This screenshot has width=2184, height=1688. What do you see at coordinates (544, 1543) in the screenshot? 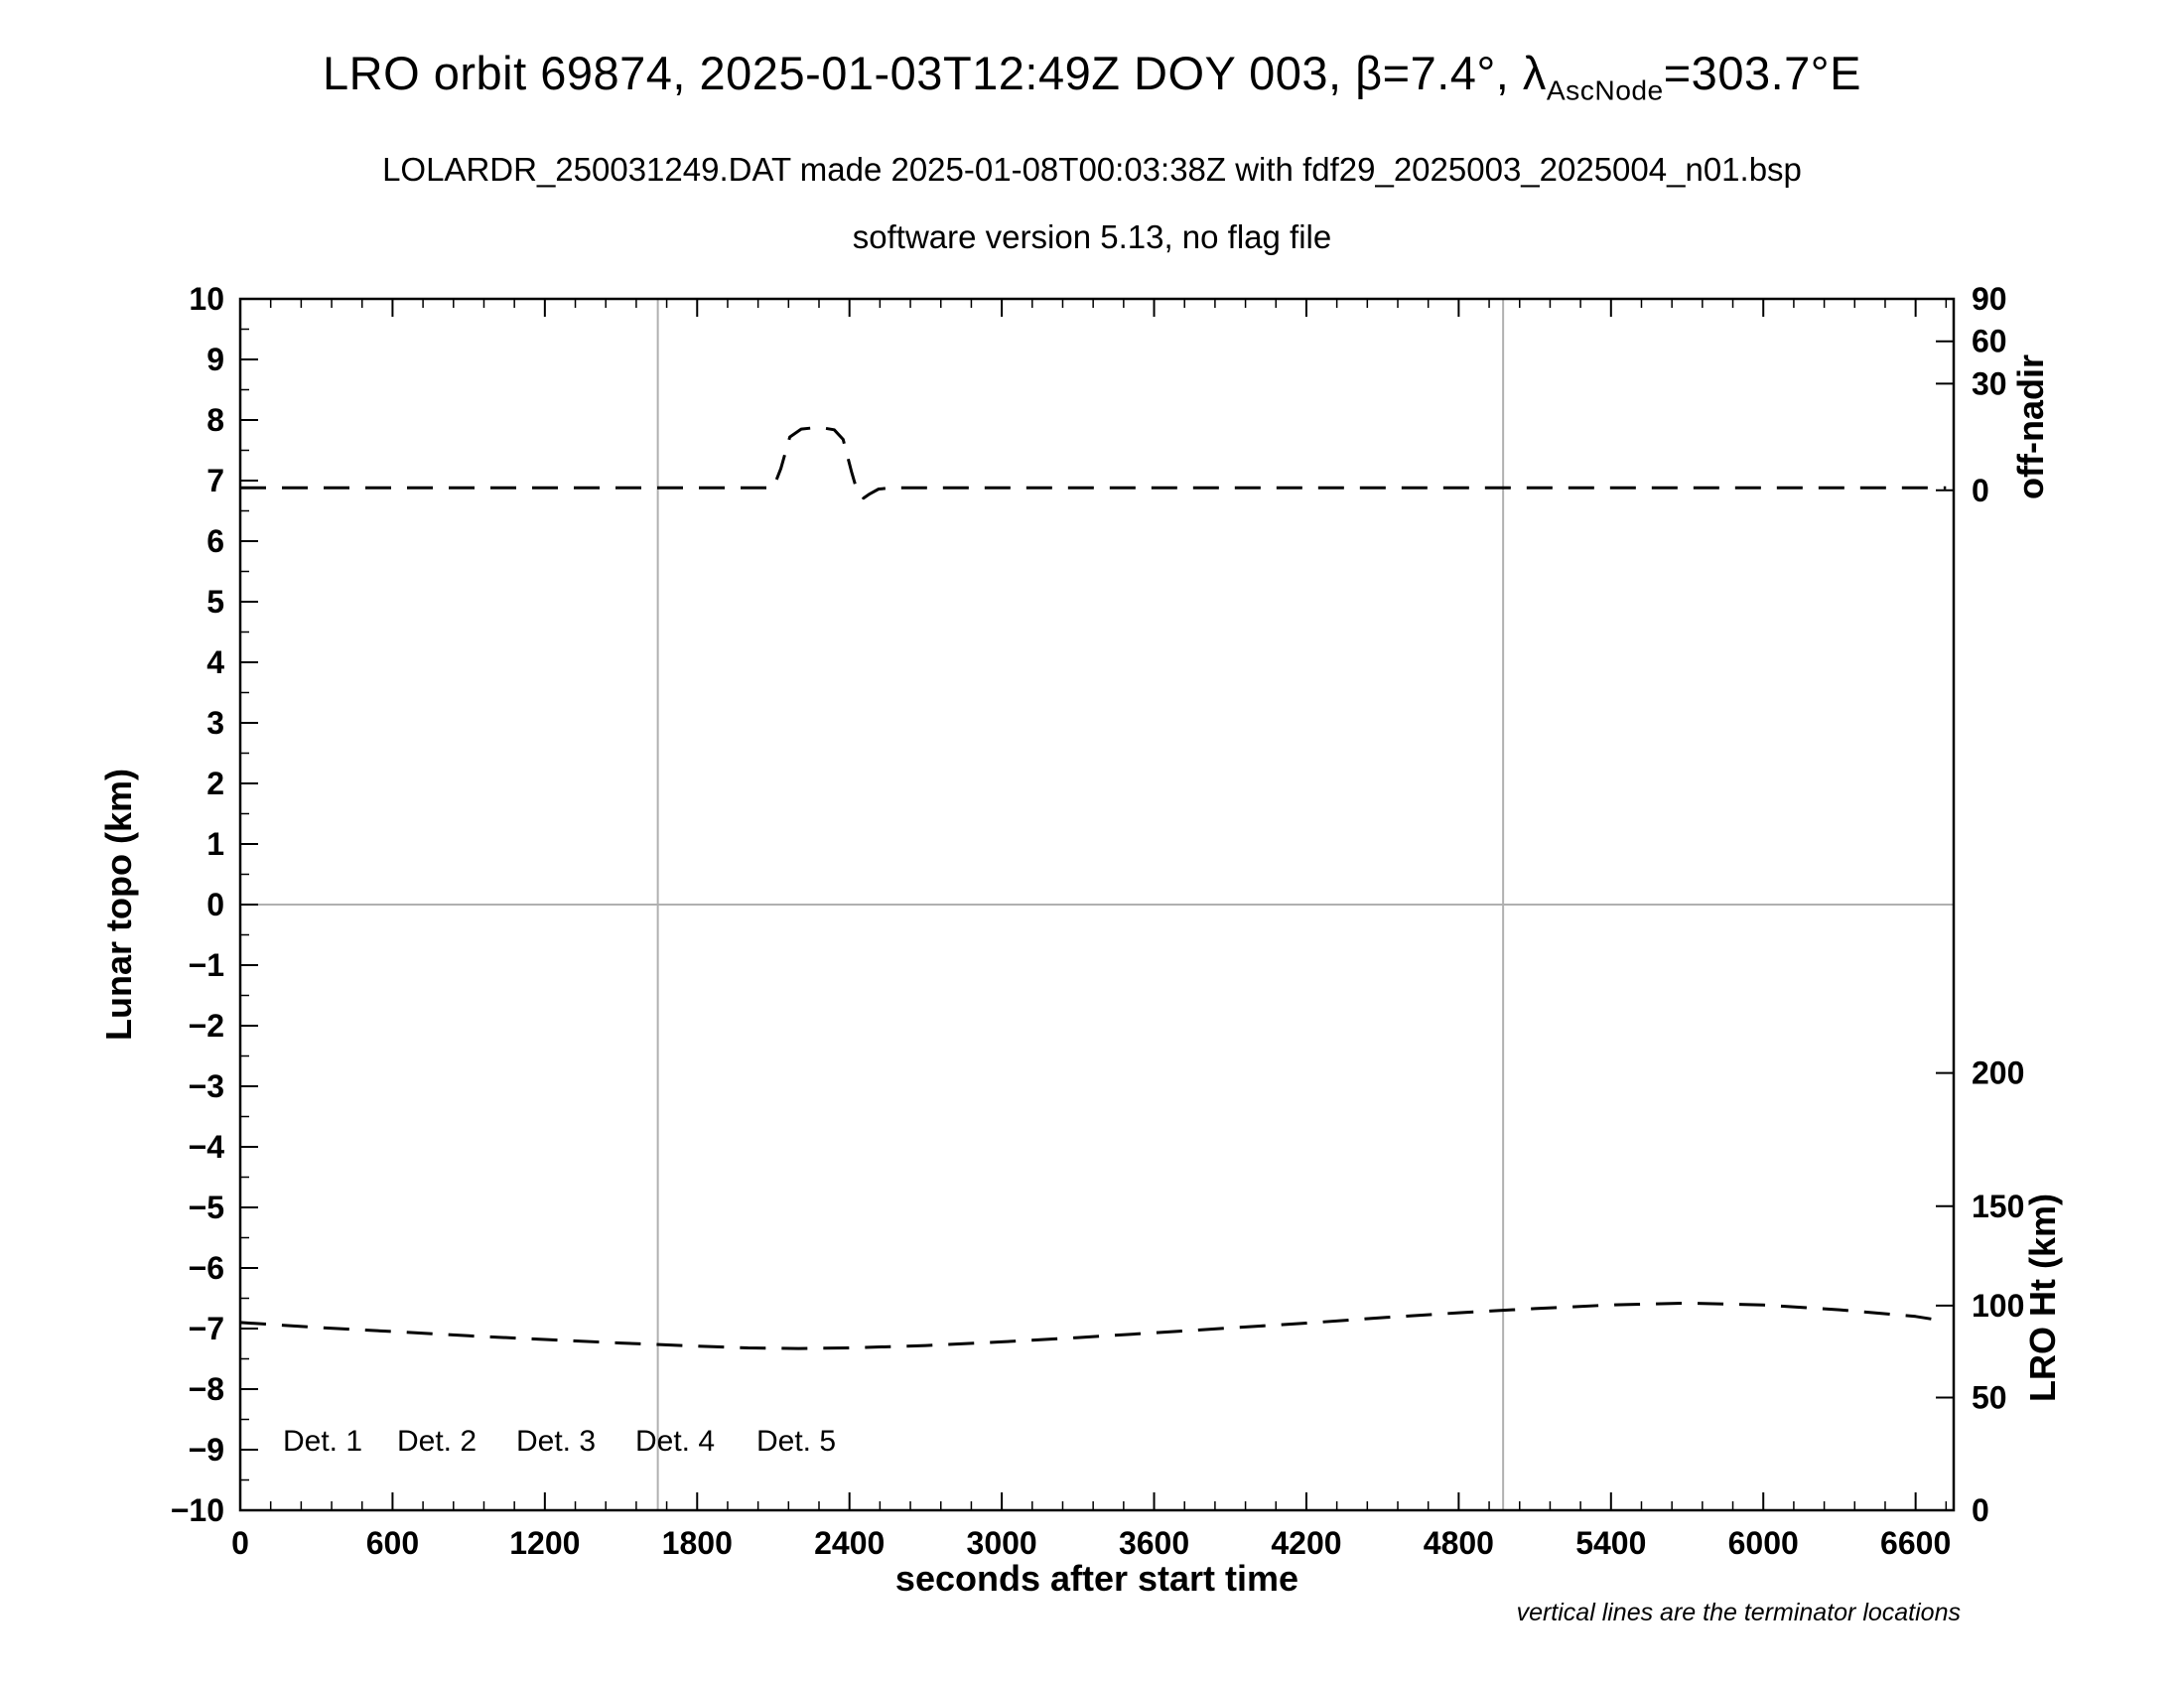
I see `svg-text: 1200` at bounding box center [544, 1543].